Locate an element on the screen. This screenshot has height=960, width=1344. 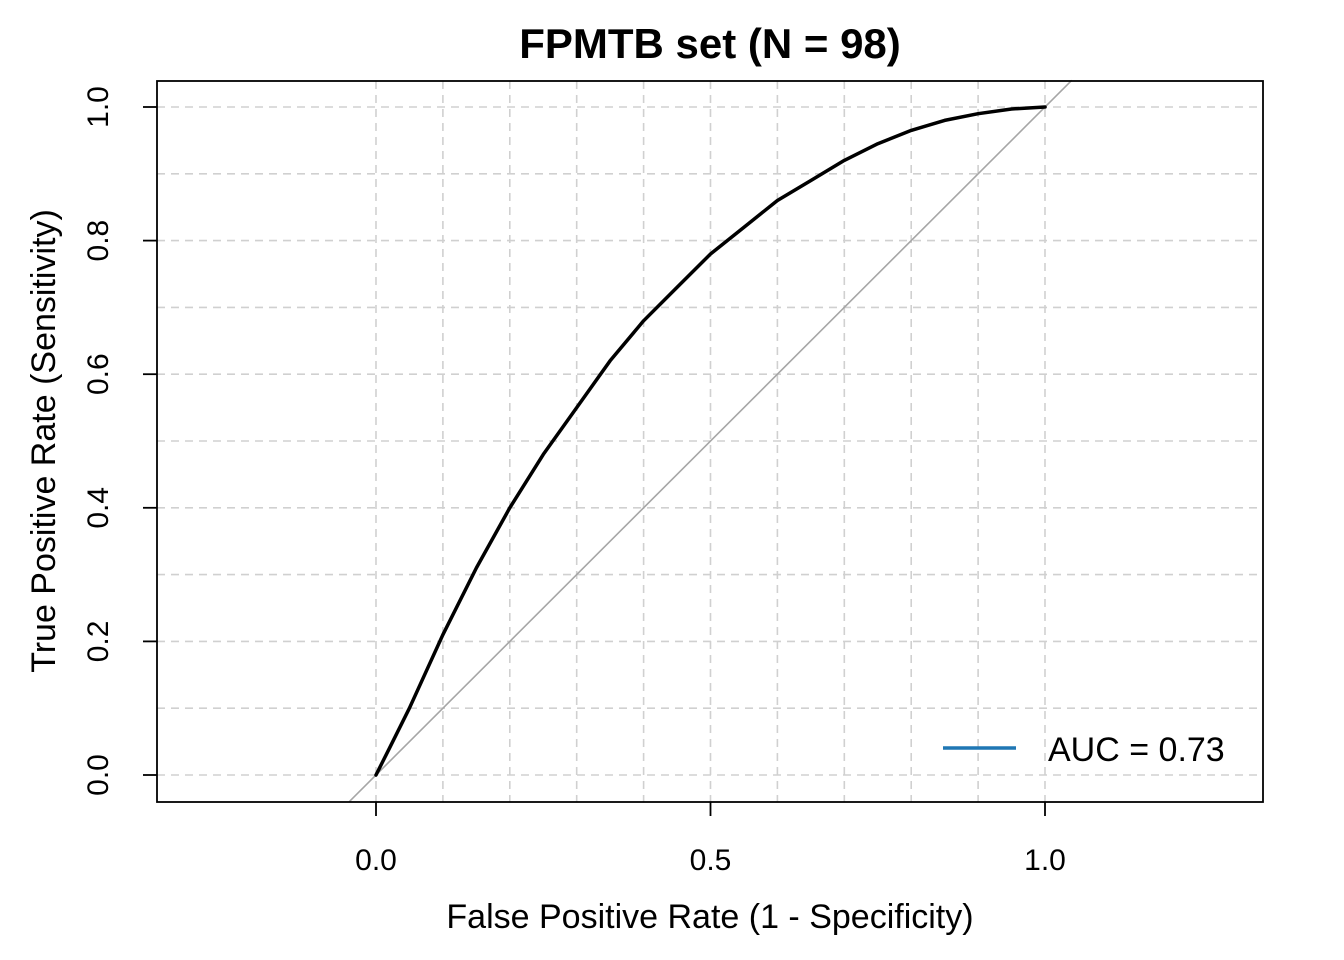
legend: AUC = 0.73 is located at coordinates (1084, 750).